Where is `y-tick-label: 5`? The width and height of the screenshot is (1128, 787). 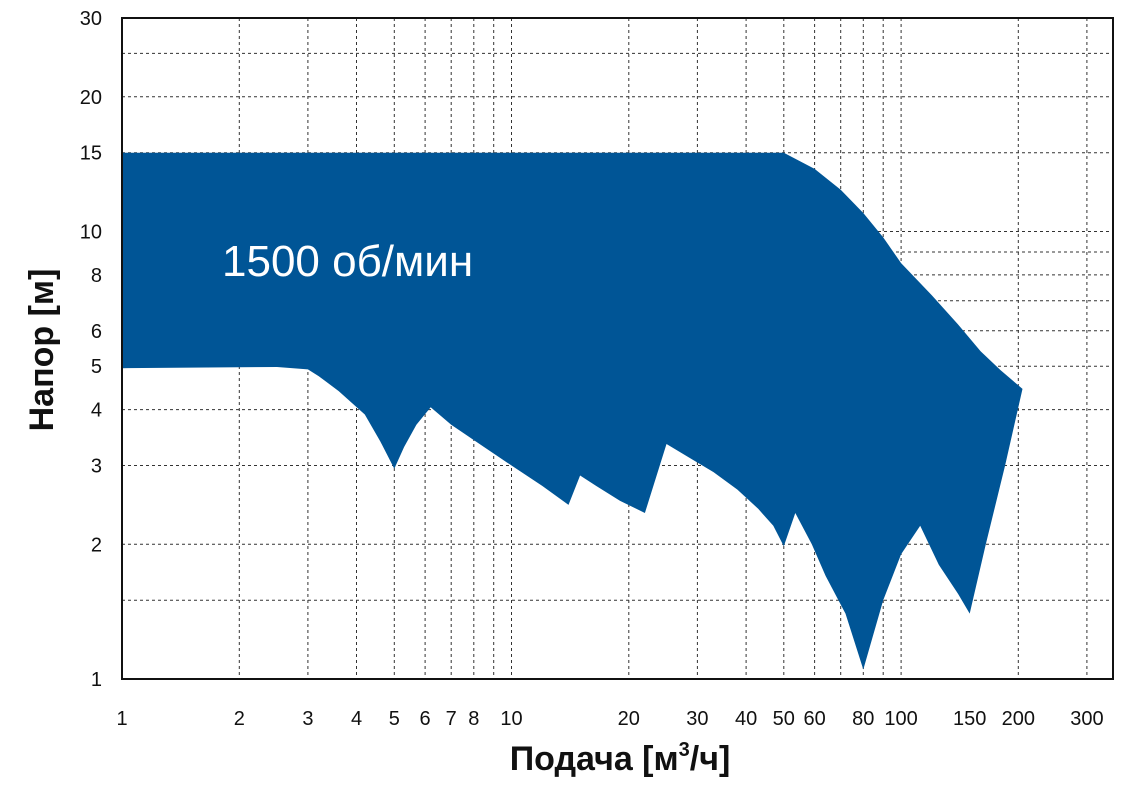
y-tick-label: 5 is located at coordinates (96, 367).